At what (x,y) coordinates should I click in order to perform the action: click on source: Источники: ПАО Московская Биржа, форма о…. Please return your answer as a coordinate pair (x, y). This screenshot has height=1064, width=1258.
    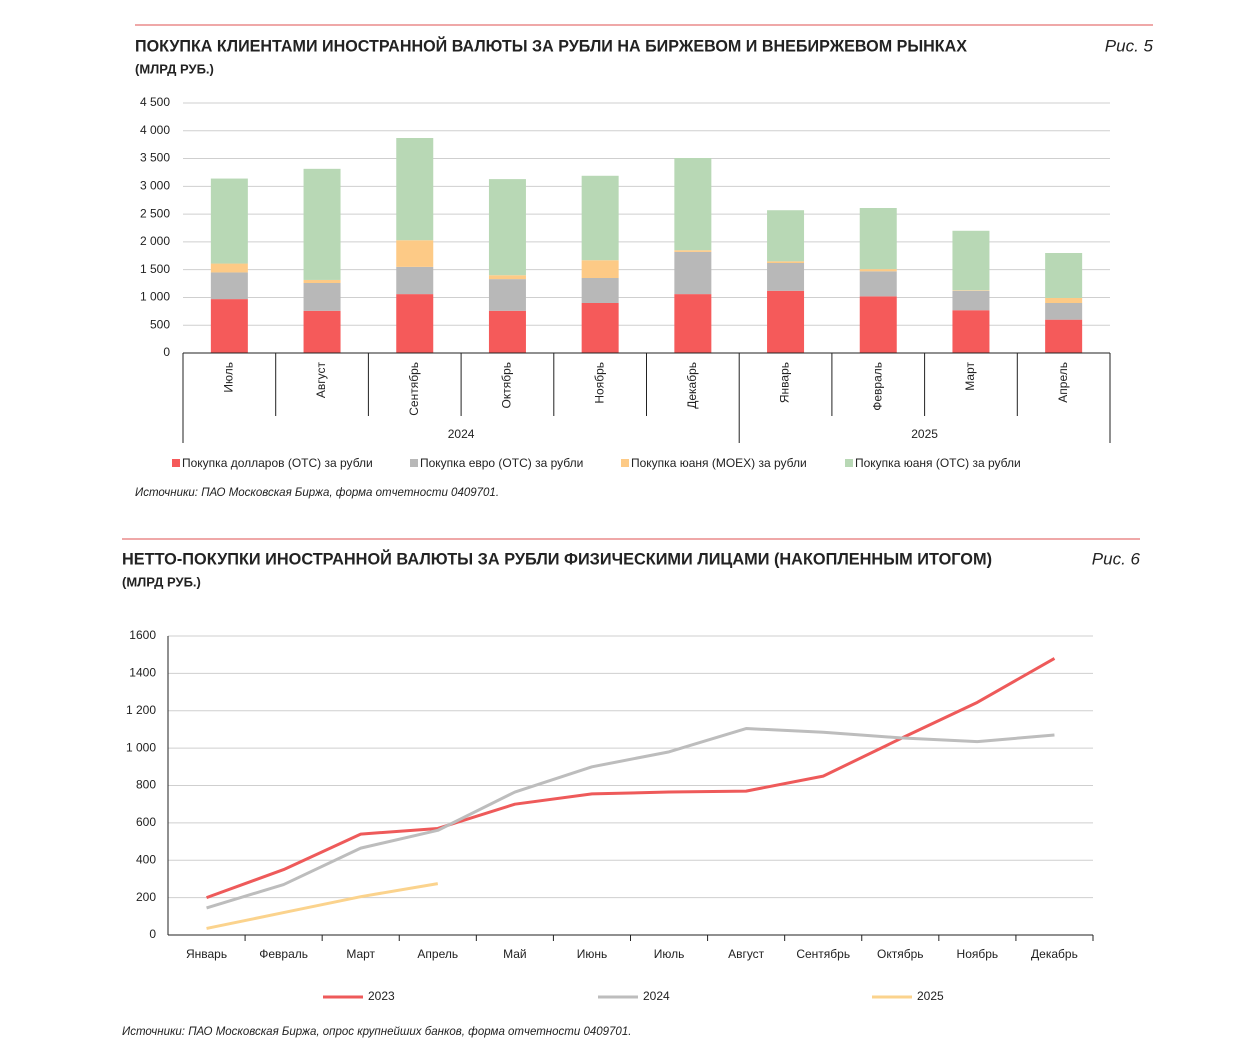
    Looking at the image, I should click on (317, 493).